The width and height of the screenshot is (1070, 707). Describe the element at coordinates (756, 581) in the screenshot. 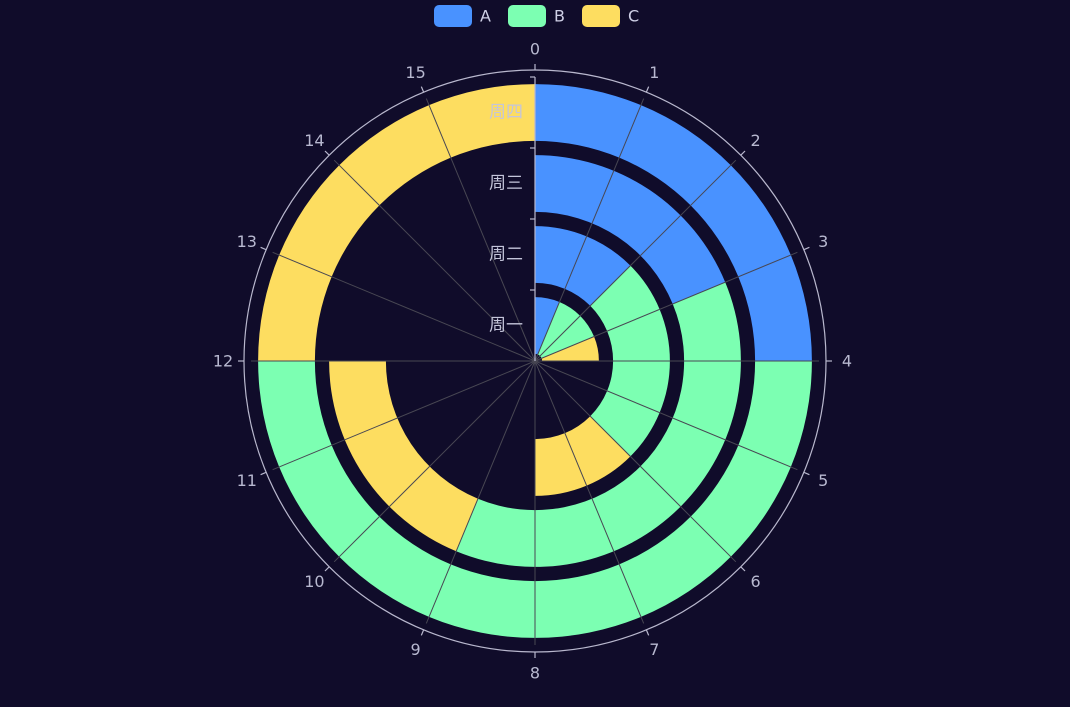

I see `angle-tick-label: 6` at that location.